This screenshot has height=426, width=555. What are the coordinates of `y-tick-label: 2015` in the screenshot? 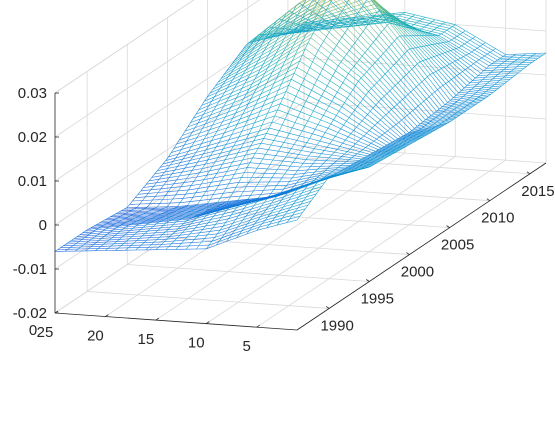 It's located at (537, 191).